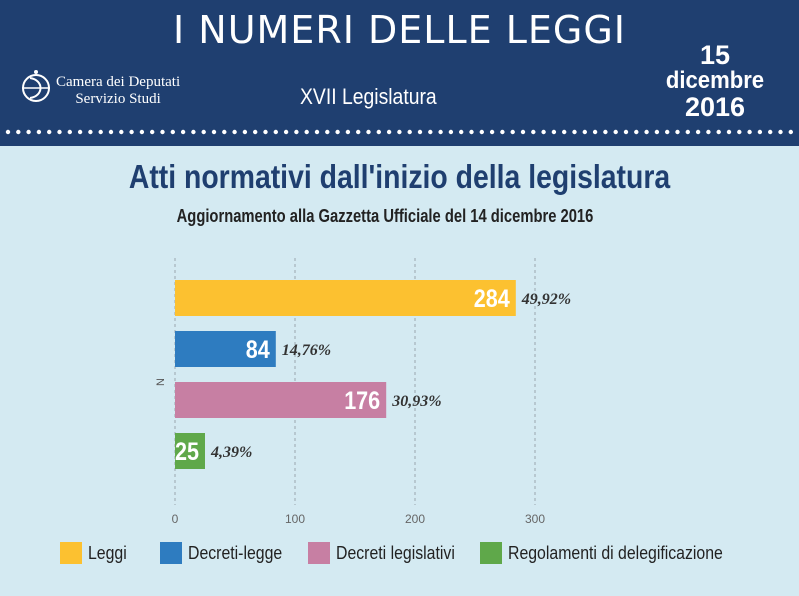 This screenshot has width=799, height=596. What do you see at coordinates (187, 452) in the screenshot?
I see `bar-value-label: 25` at bounding box center [187, 452].